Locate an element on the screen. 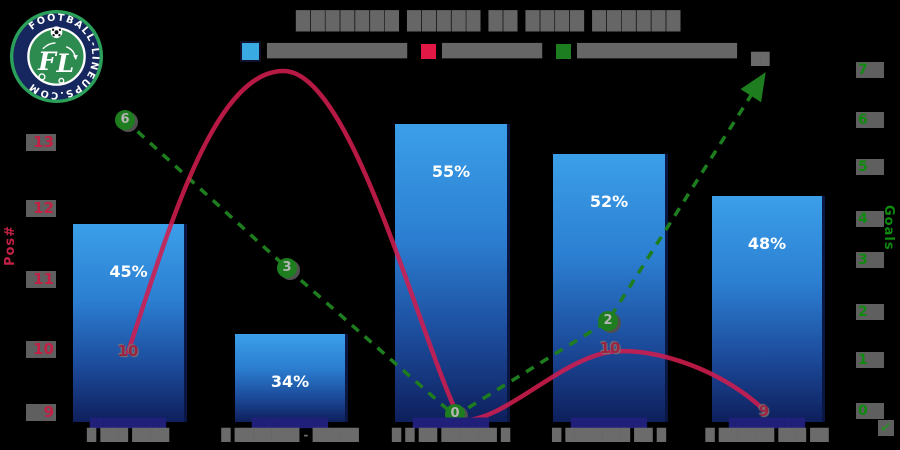  legend-item-red-line: ██████████ is located at coordinates (481, 51).